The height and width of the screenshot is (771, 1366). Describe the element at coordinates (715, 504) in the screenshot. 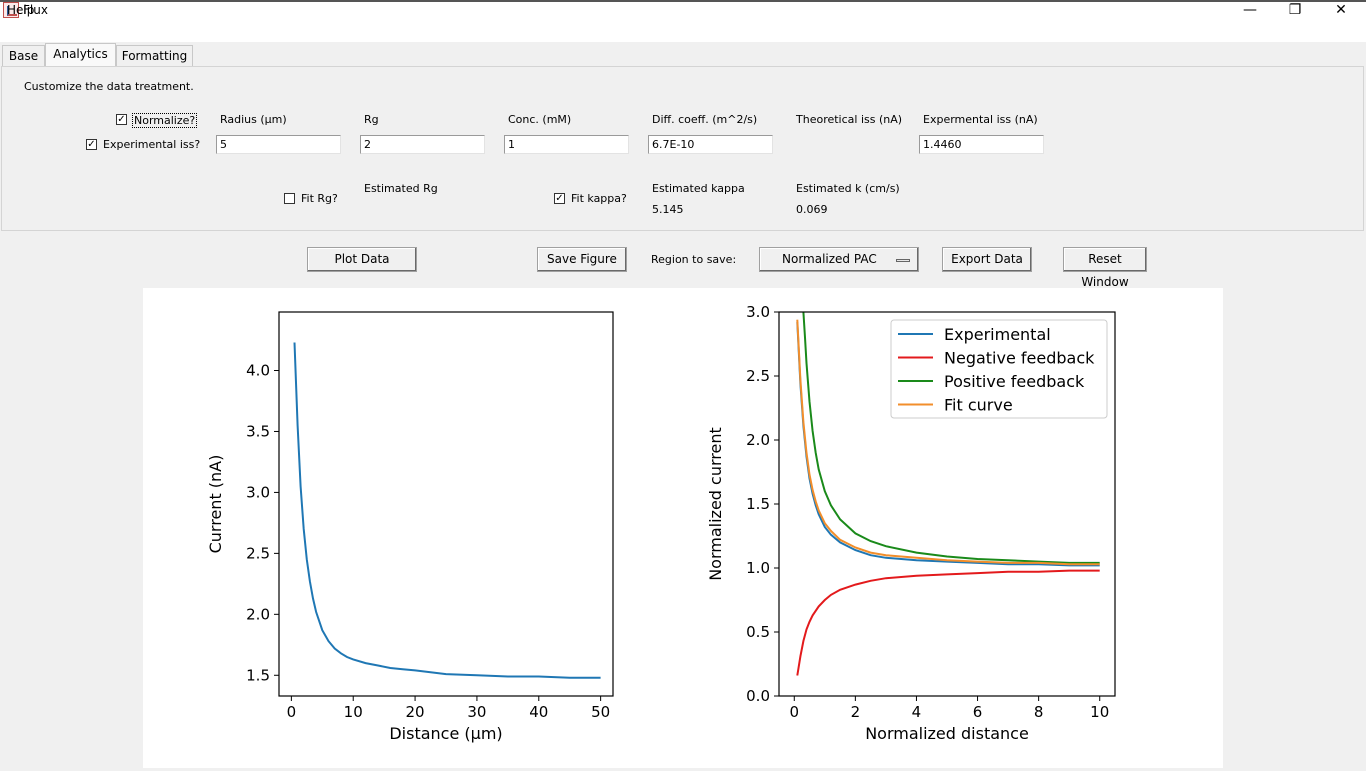

I see `y-axis-label: Normalized current` at that location.